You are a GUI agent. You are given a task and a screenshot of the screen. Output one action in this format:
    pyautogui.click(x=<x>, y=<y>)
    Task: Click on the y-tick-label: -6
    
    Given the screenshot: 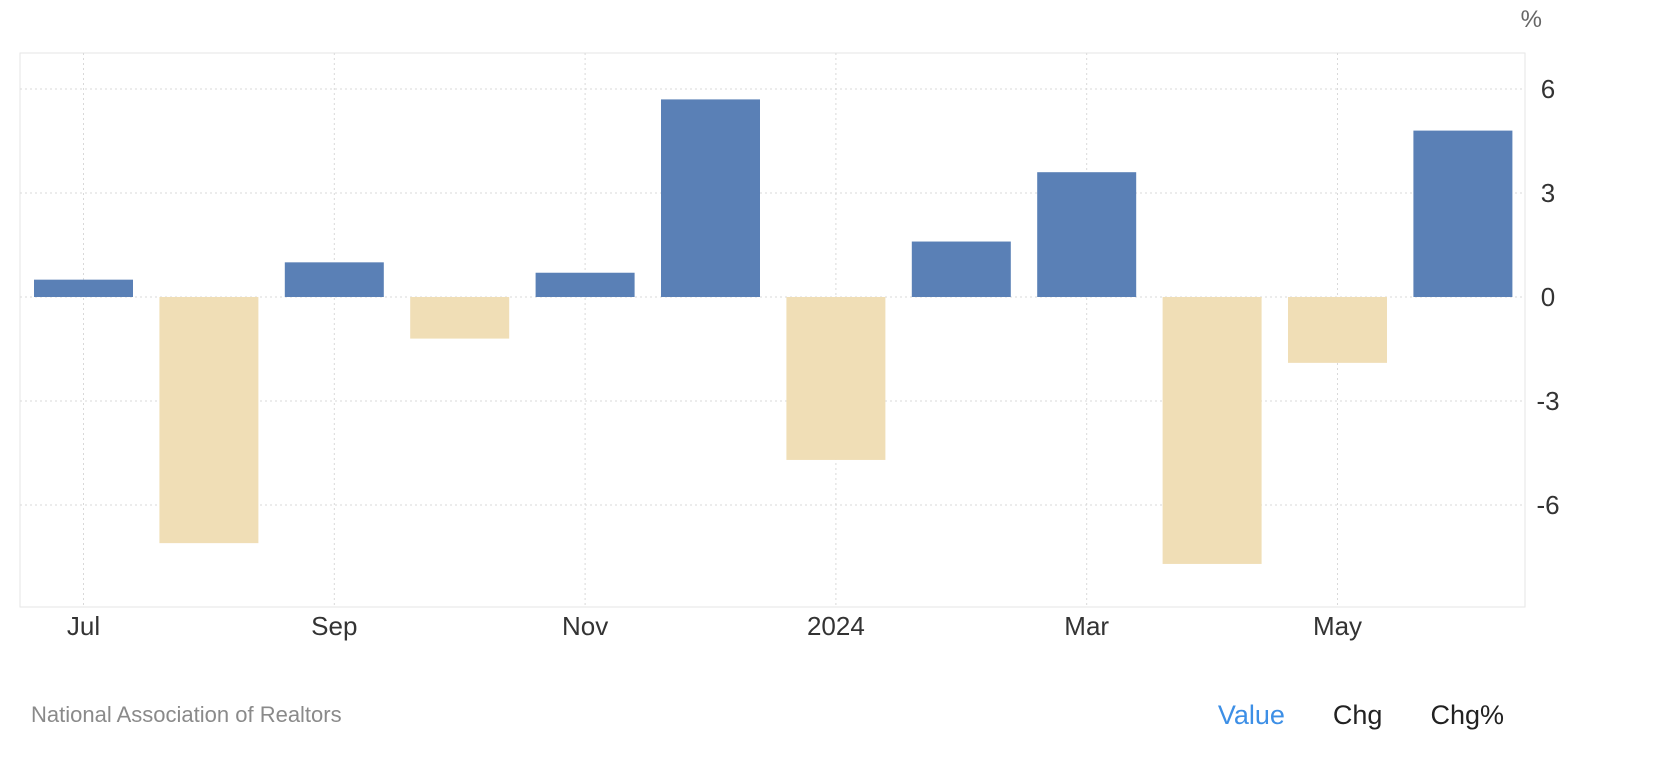 What is the action you would take?
    pyautogui.click(x=1547, y=505)
    